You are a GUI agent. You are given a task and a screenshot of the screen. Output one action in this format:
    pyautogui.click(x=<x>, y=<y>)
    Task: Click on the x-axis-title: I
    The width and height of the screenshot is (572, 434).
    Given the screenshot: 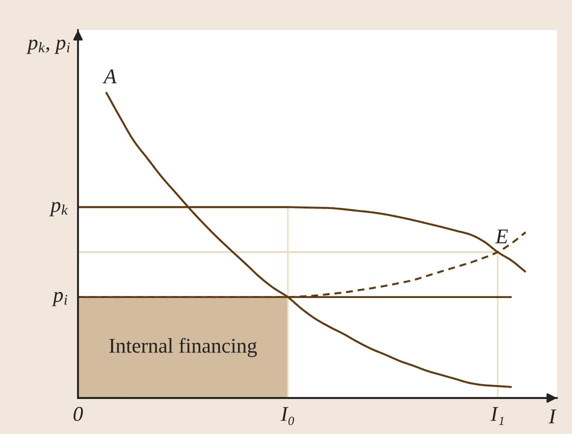 What is the action you would take?
    pyautogui.click(x=552, y=417)
    